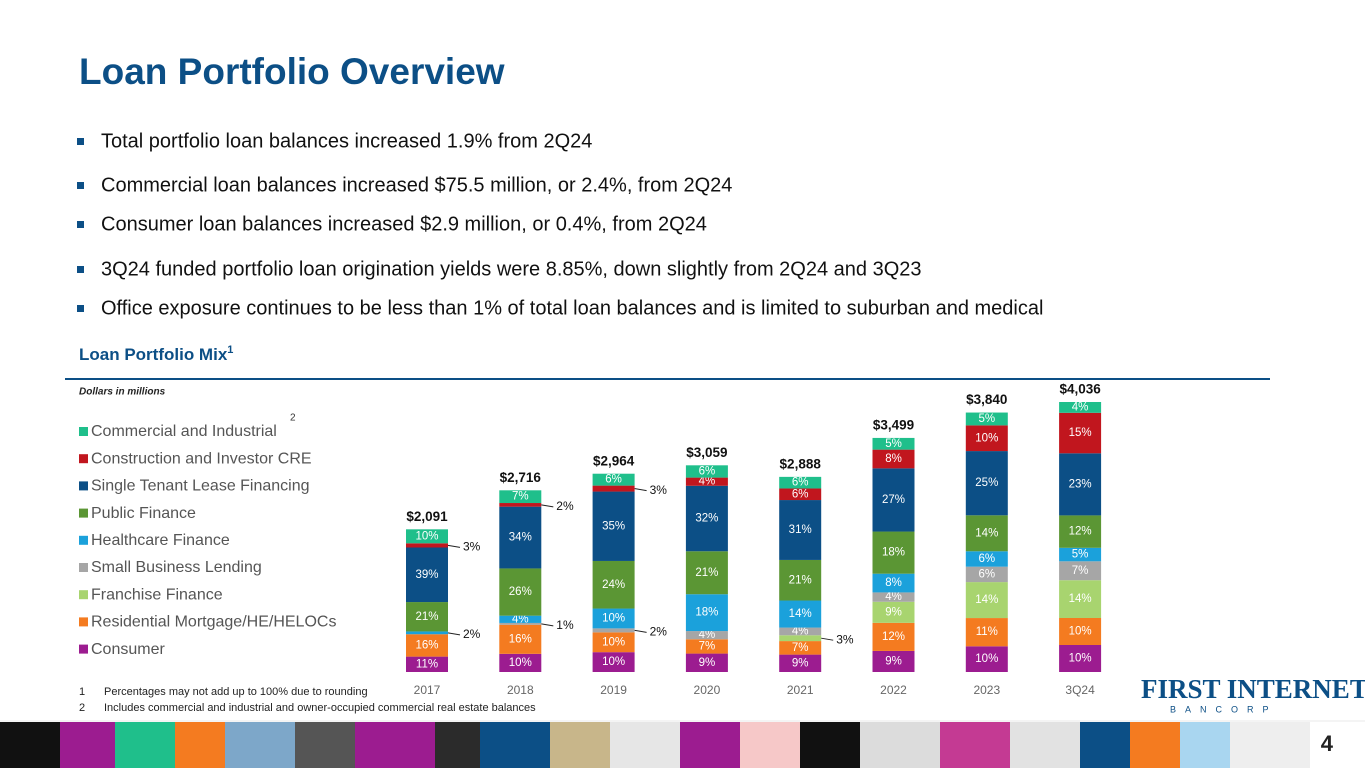  I want to click on total-label: $3,840, so click(986, 399).